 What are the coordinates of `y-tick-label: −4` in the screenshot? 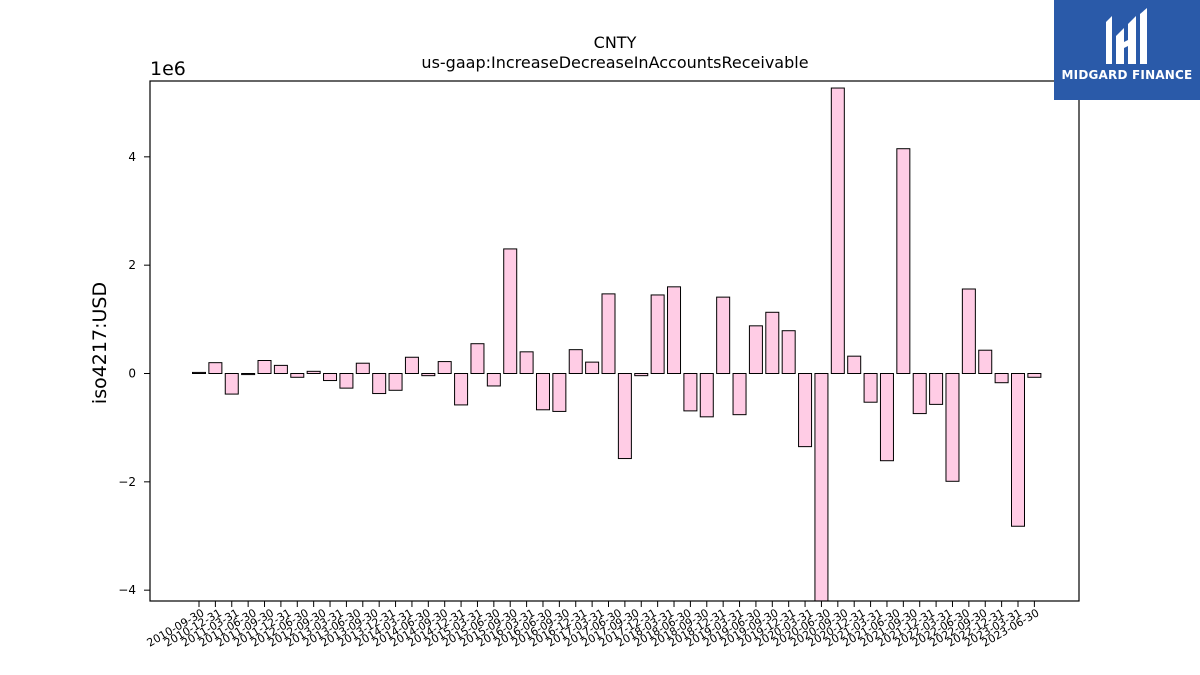 It's located at (127, 590).